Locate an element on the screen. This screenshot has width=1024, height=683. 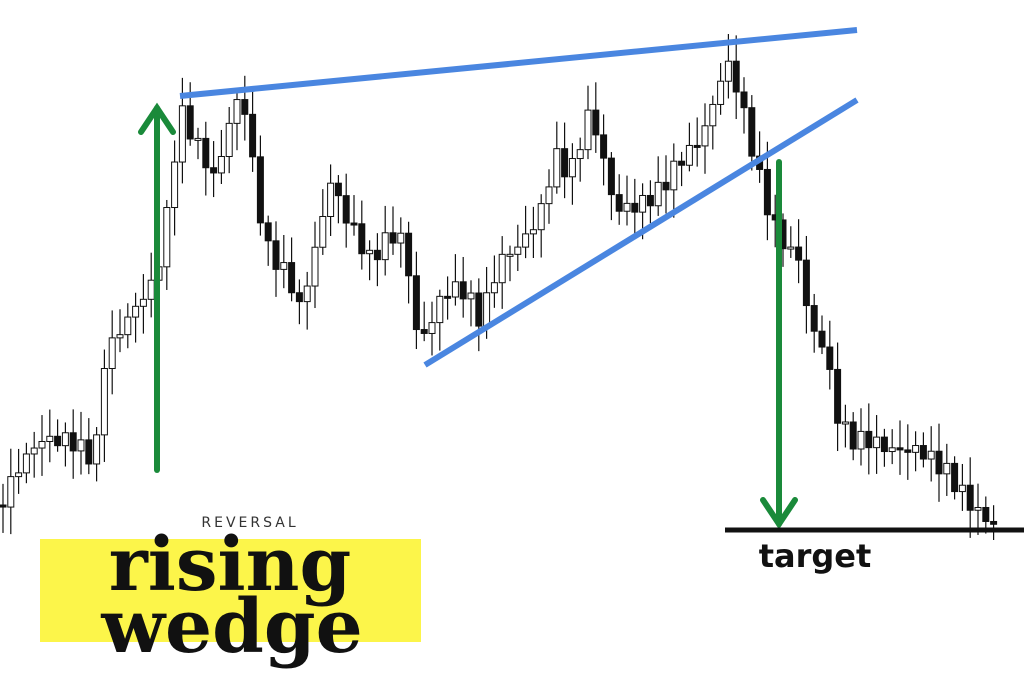
up-arrow is located at coordinates (157, 287).